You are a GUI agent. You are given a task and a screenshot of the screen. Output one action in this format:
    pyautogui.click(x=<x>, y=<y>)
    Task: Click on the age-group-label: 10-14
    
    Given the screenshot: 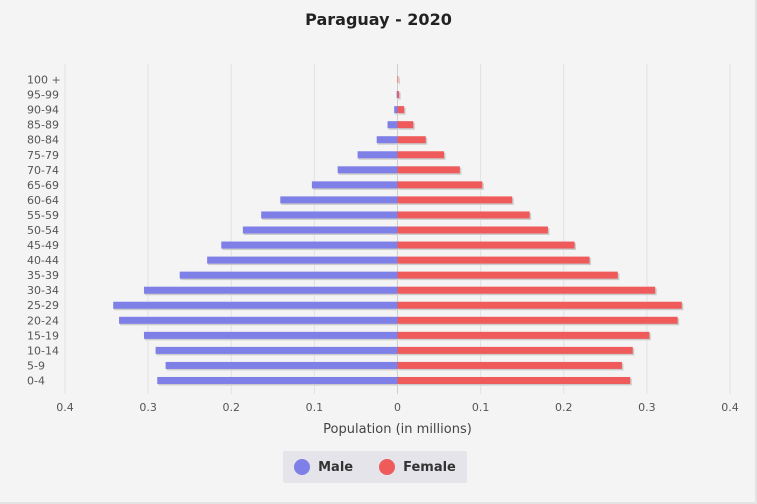 What is the action you would take?
    pyautogui.click(x=43, y=350)
    